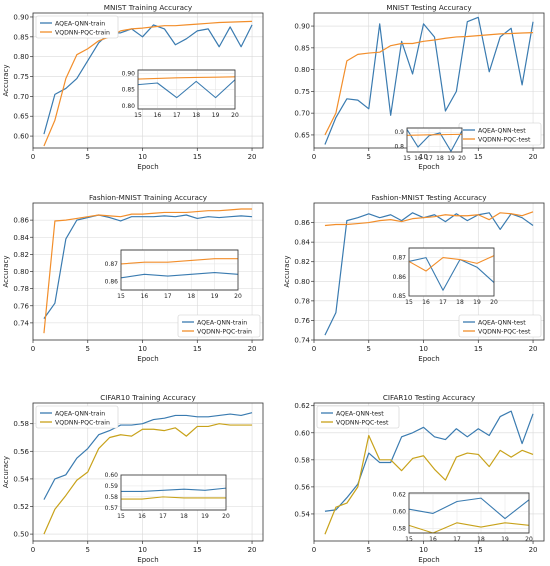 Image resolution: width=550 pixels, height=566 pixels. Describe the element at coordinates (302, 321) in the screenshot. I see `y-tick-label: 0.76` at that location.